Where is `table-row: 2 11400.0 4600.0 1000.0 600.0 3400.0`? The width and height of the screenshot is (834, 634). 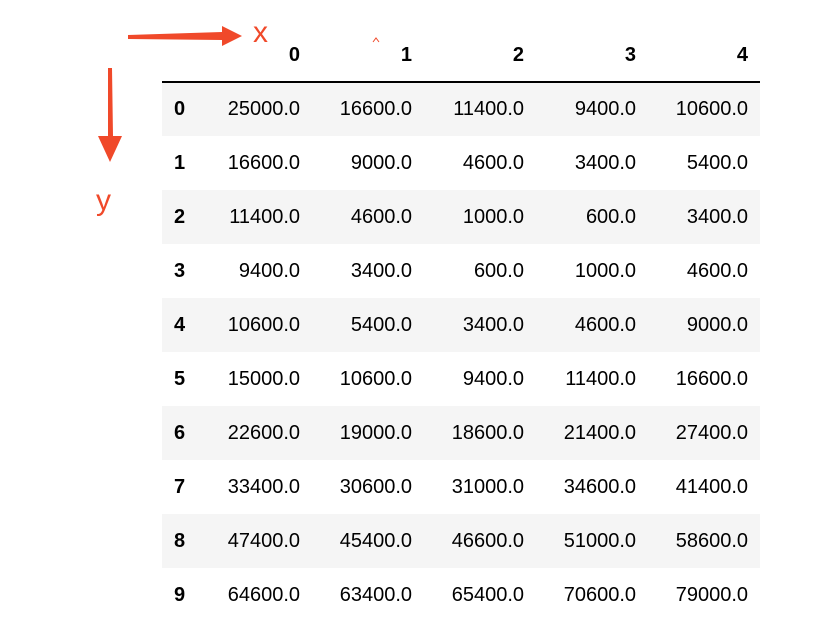 table-row: 2 11400.0 4600.0 1000.0 600.0 3400.0 is located at coordinates (461, 217).